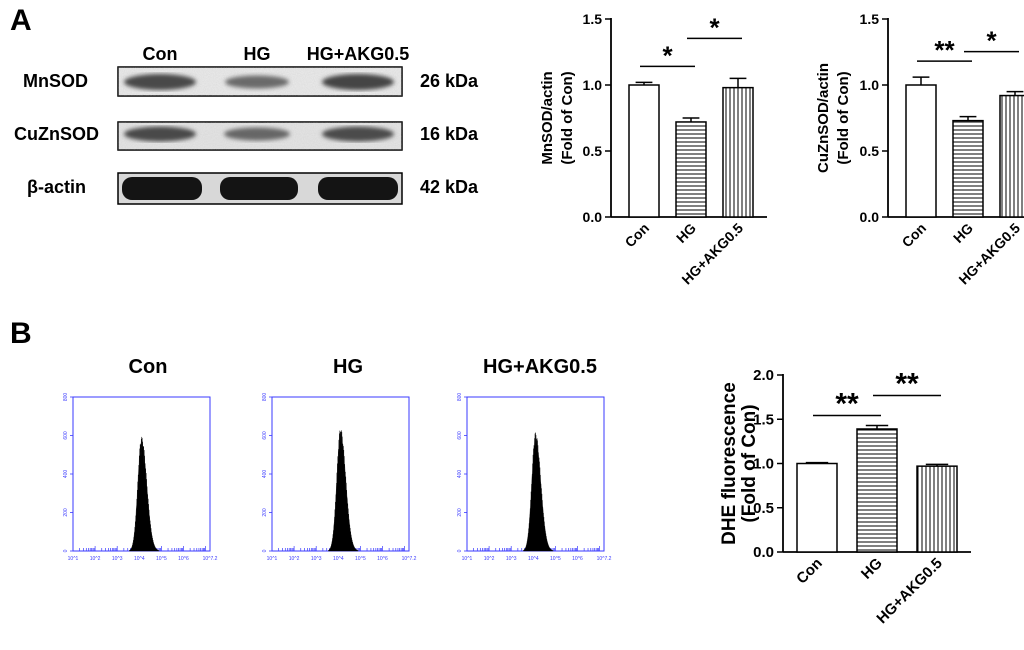 The width and height of the screenshot is (1024, 650). I want to click on y-axis-label: DHE fluorescence, so click(729, 463).